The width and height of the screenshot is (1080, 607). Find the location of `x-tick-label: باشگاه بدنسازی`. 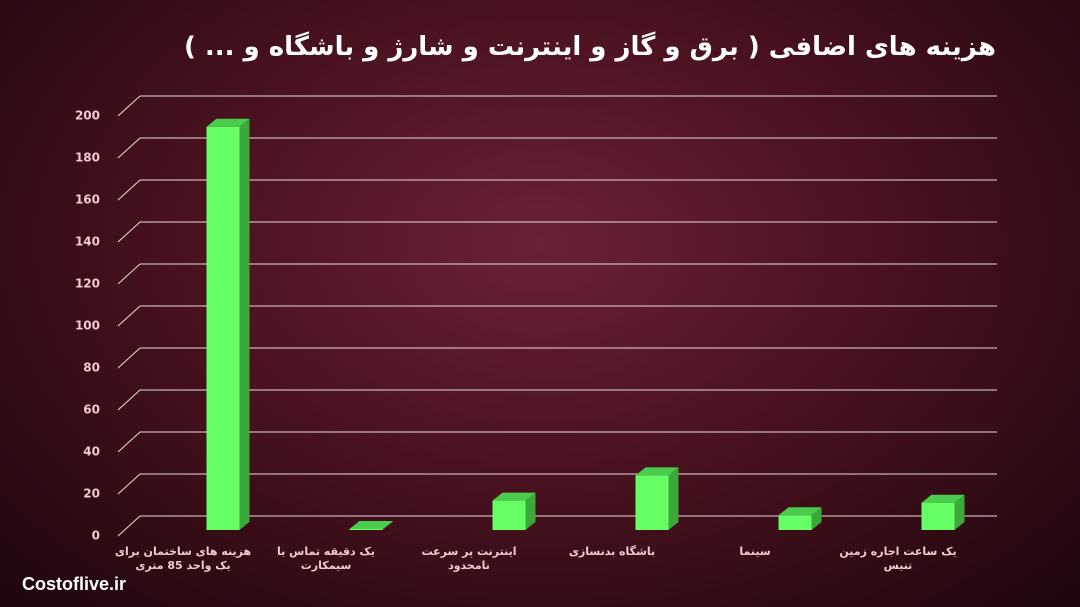

x-tick-label: باشگاه بدنسازی is located at coordinates (612, 551).